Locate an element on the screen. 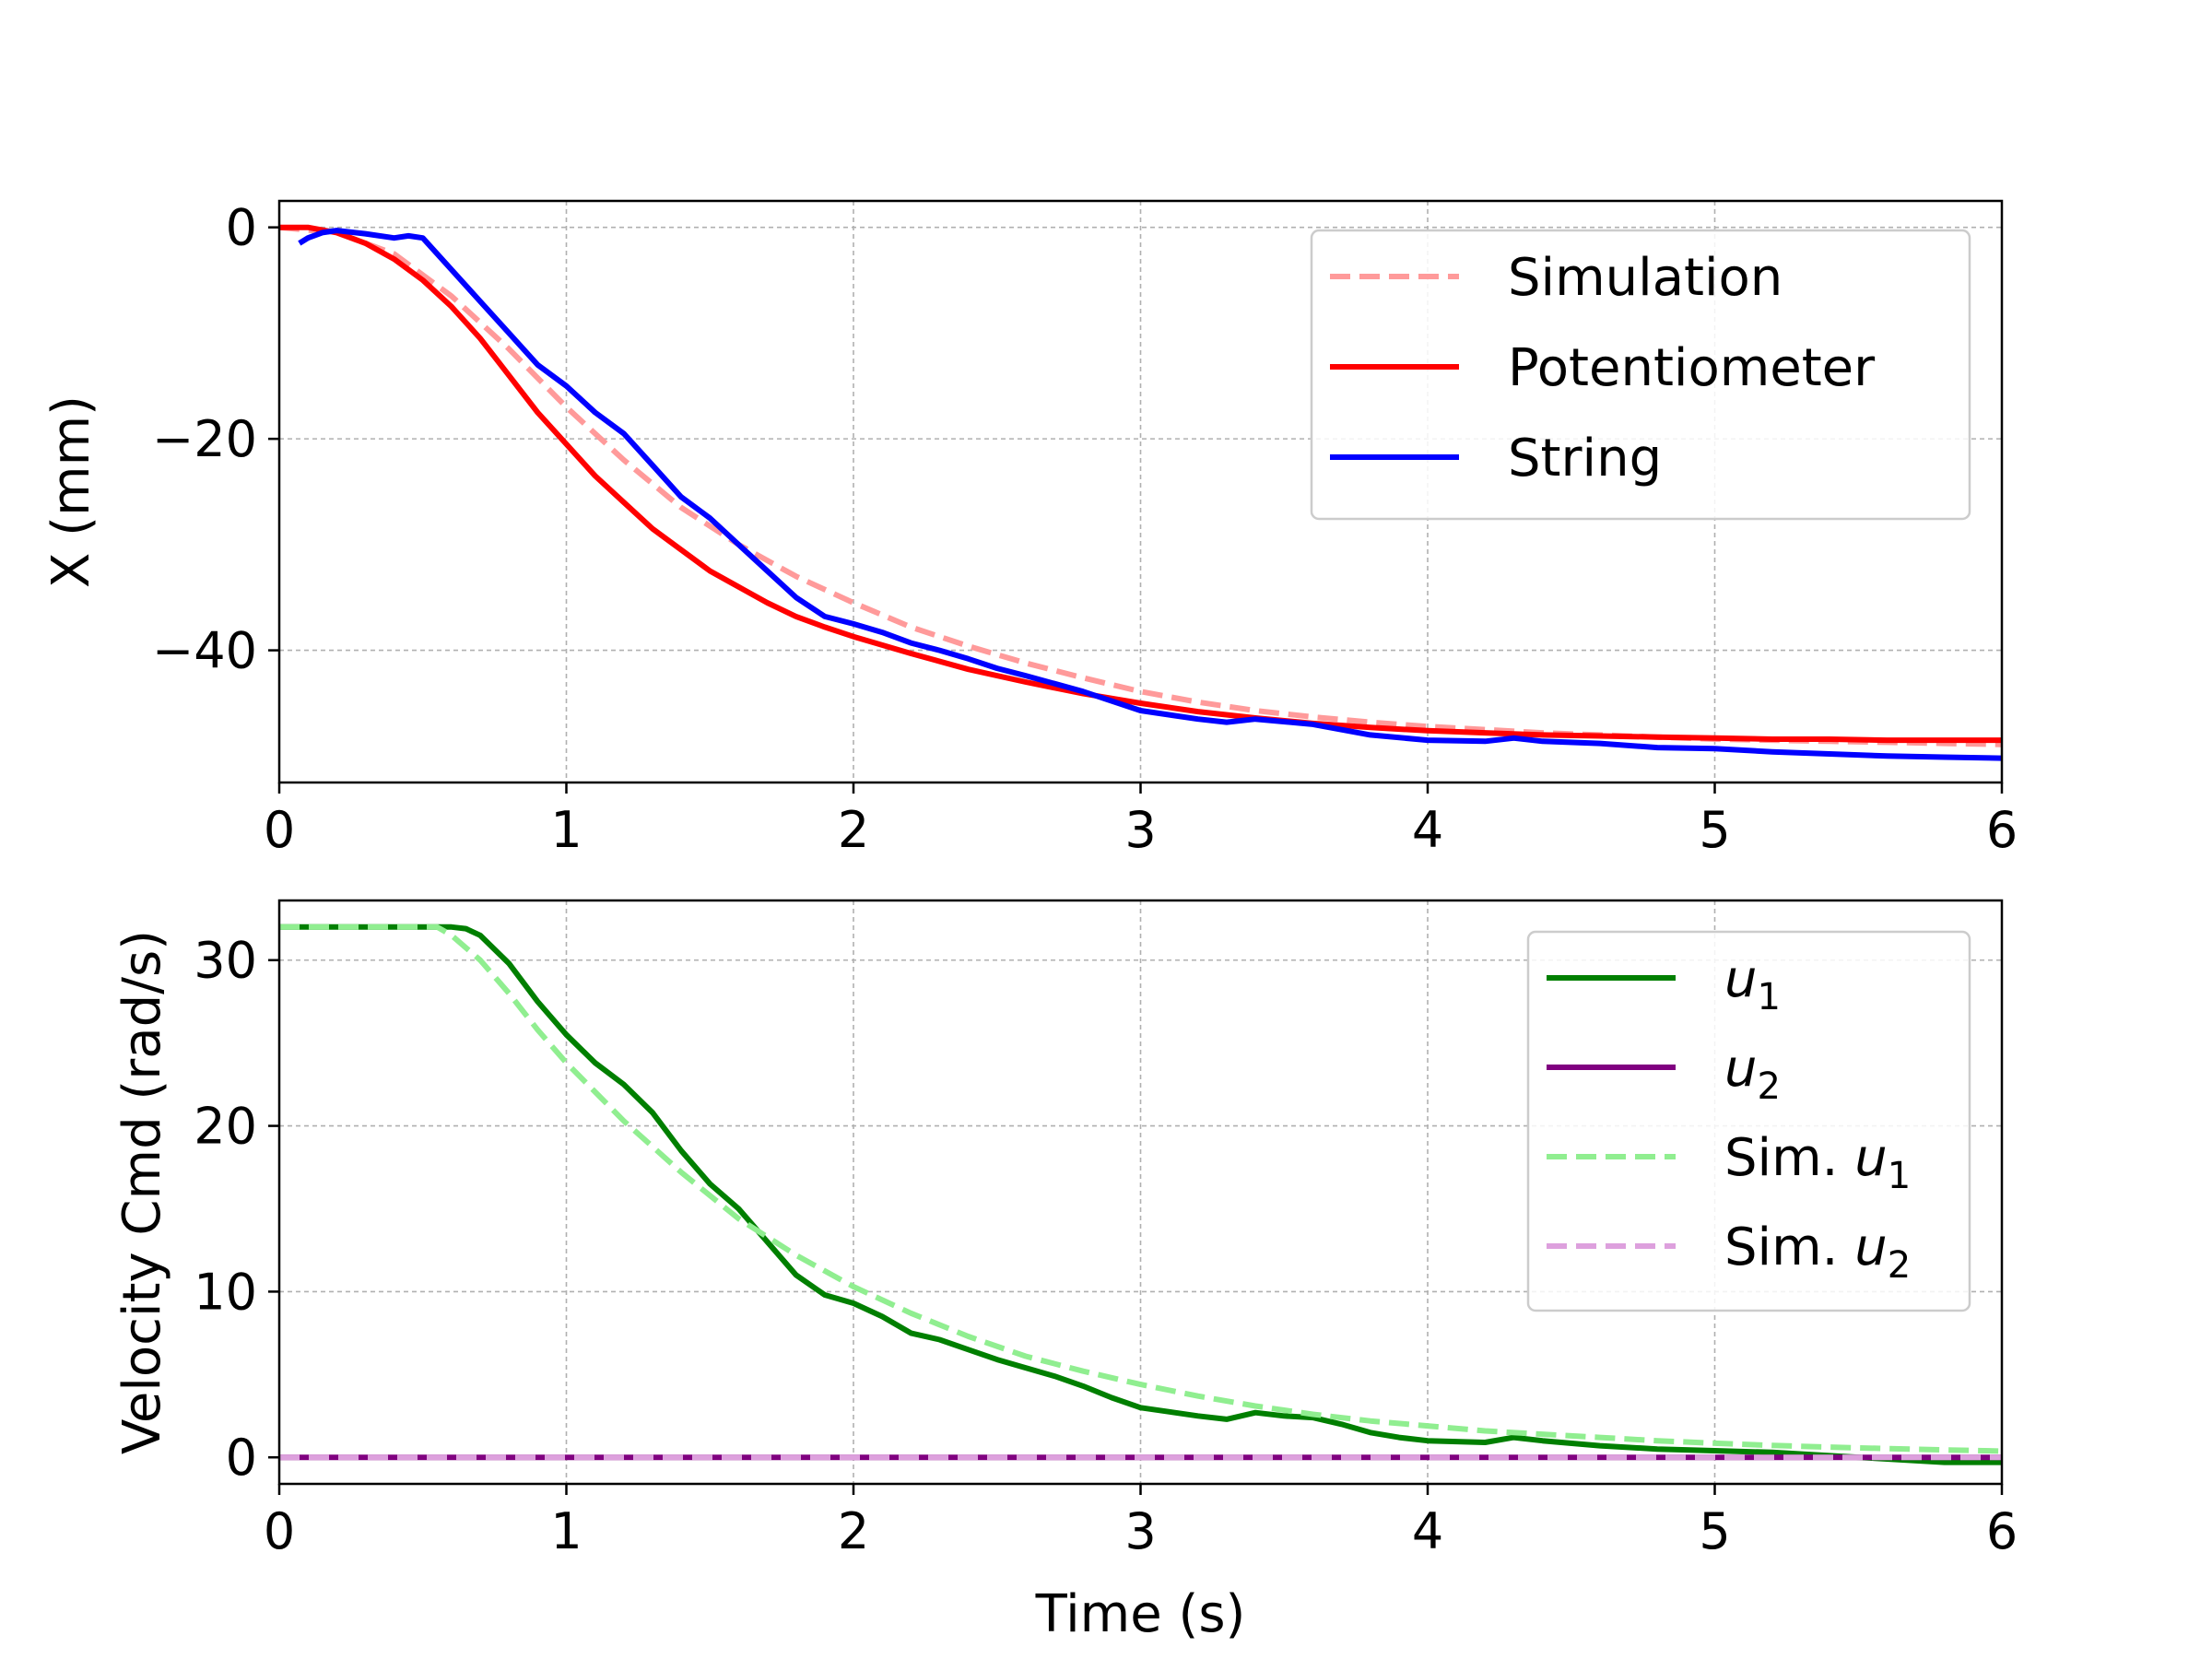 The width and height of the screenshot is (2212, 1659). legend-entry-label: Sim. u2 is located at coordinates (1817, 1252).